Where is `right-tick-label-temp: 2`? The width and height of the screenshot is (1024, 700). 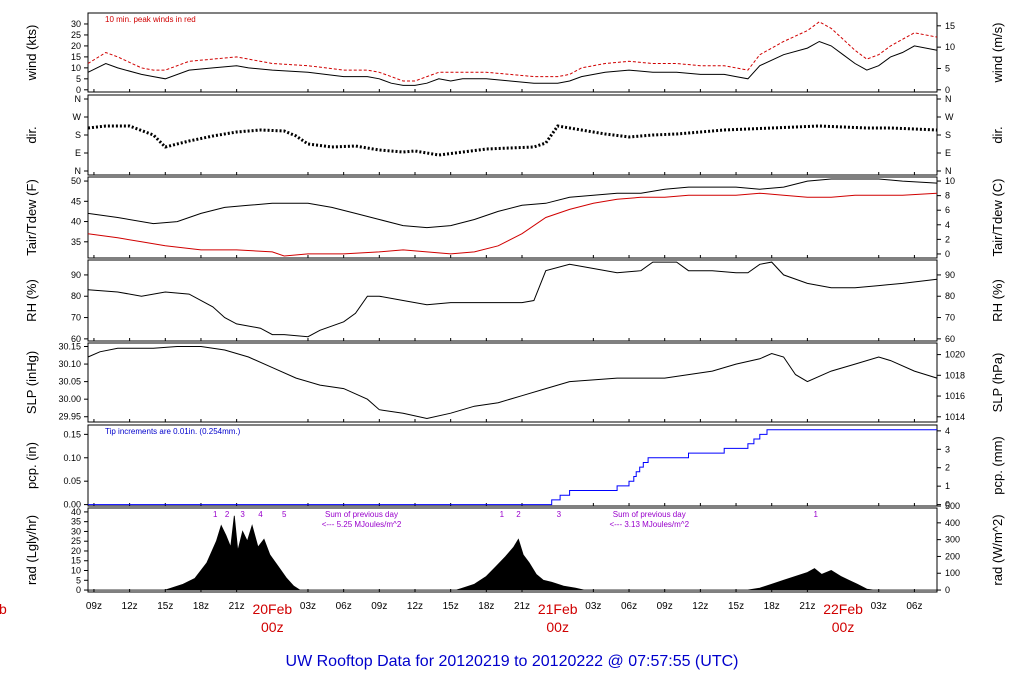
right-tick-label-temp: 2 is located at coordinates (947, 239).